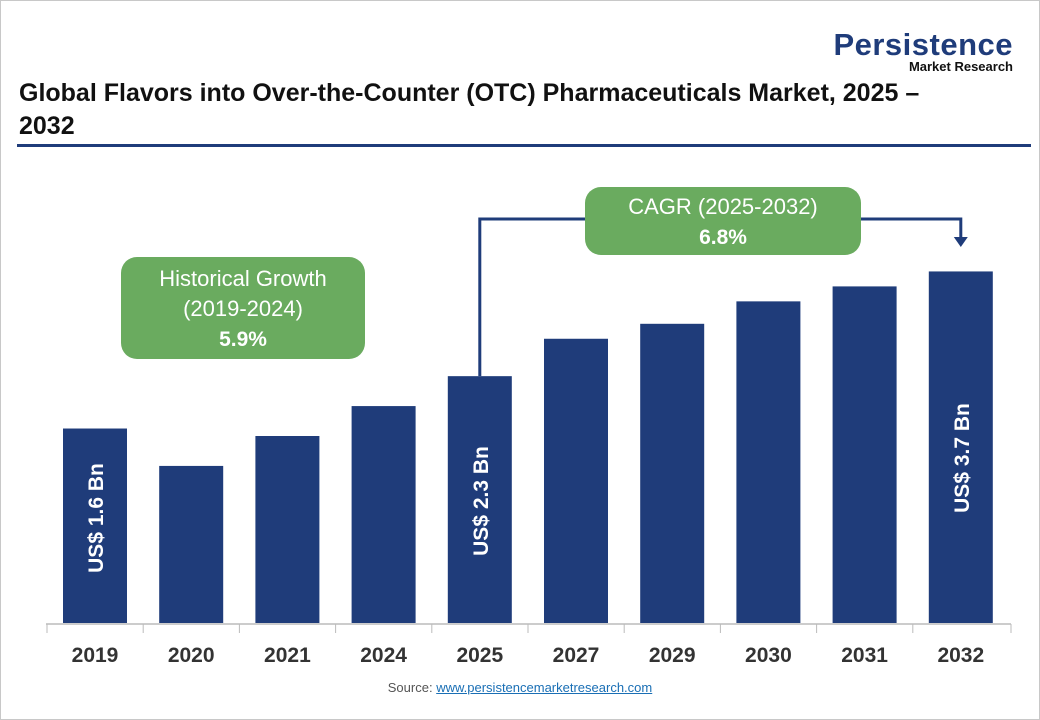  Describe the element at coordinates (960, 655) in the screenshot. I see `x-tick-label-2032: 2032` at that location.